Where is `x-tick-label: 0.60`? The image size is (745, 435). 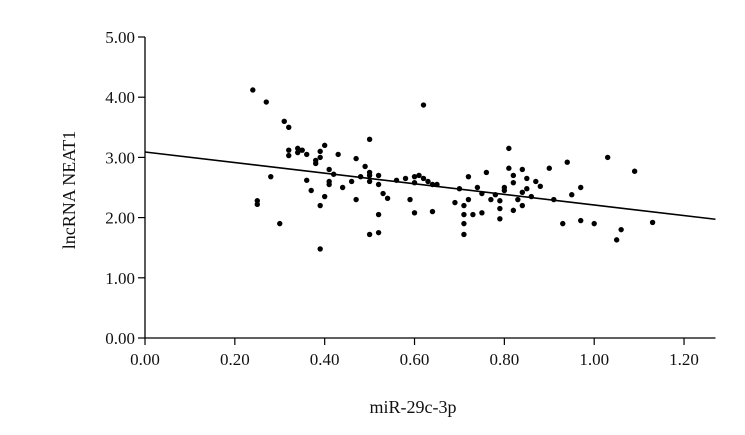
x-tick-label: 0.60 is located at coordinates (415, 359).